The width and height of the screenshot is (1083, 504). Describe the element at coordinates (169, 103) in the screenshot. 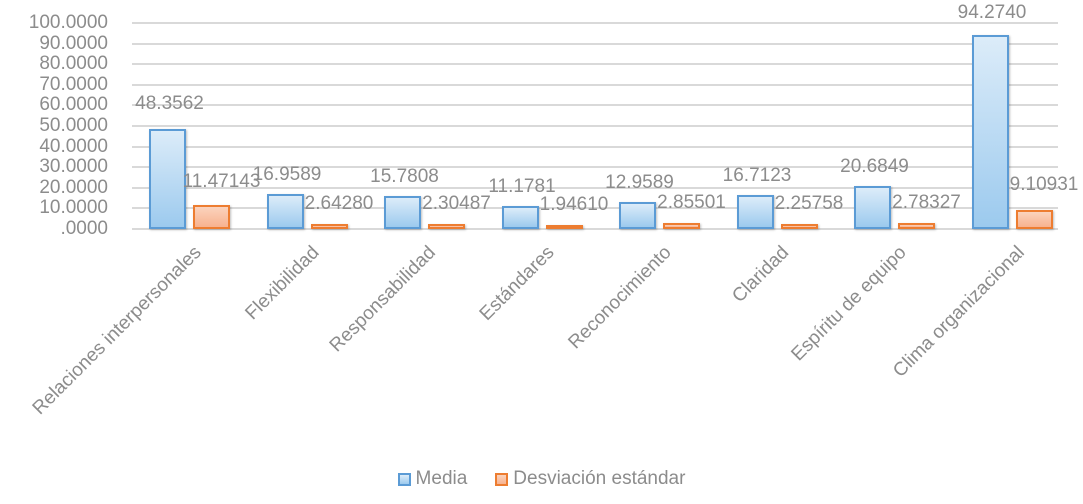

I see `data-label: 48.3562` at that location.